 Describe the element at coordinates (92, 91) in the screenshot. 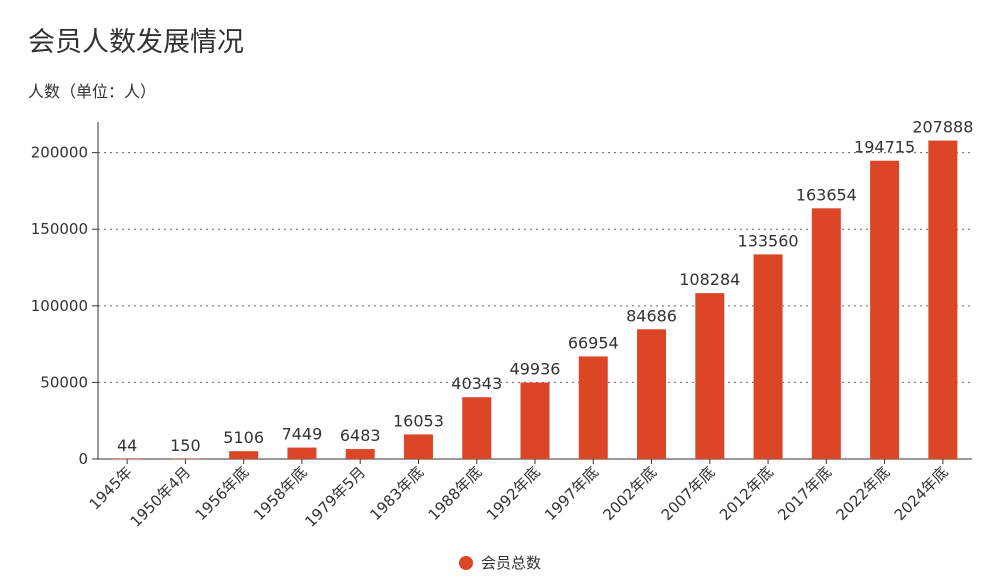

I see `y-axis-label: 人数（单位：人）` at that location.